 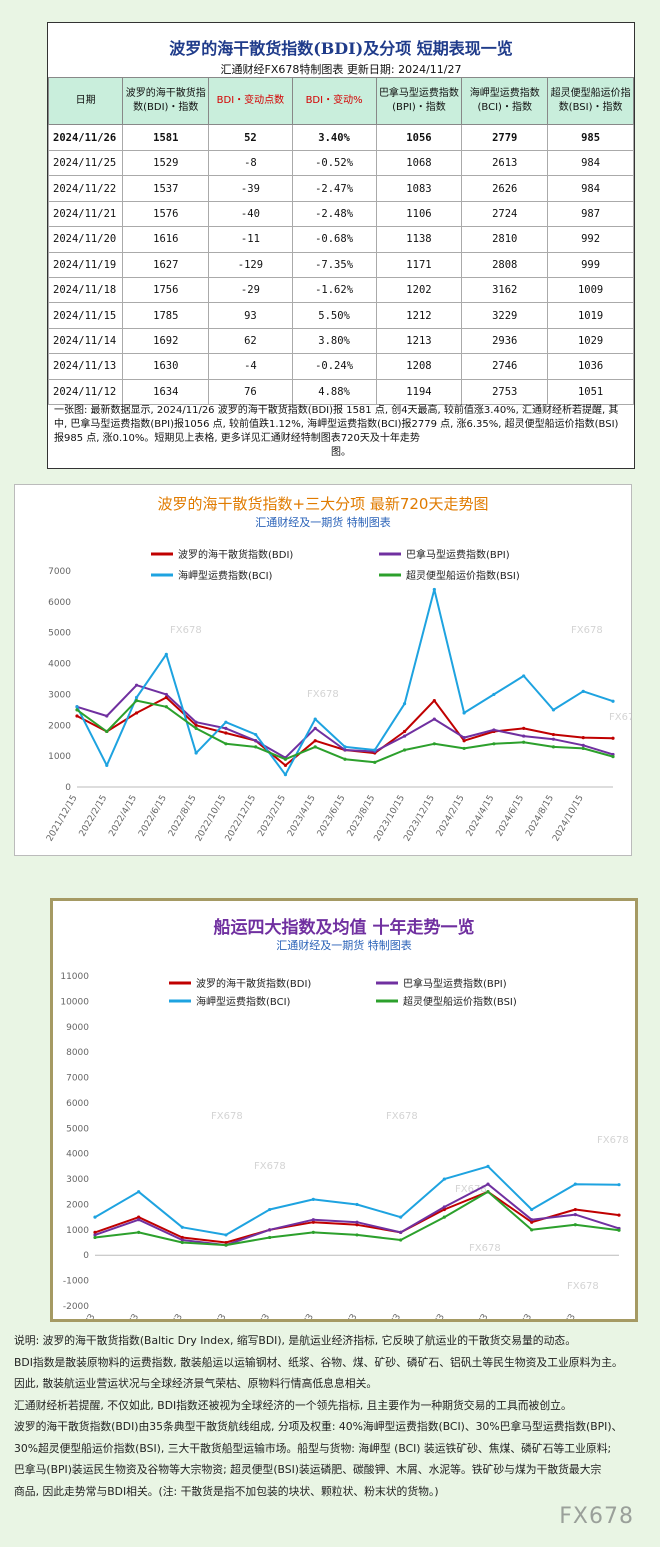 What do you see at coordinates (340, 188) in the screenshot?
I see `table-row: 2024/11/22 1537 -39 -2.47% 1083 2626 984` at bounding box center [340, 188].